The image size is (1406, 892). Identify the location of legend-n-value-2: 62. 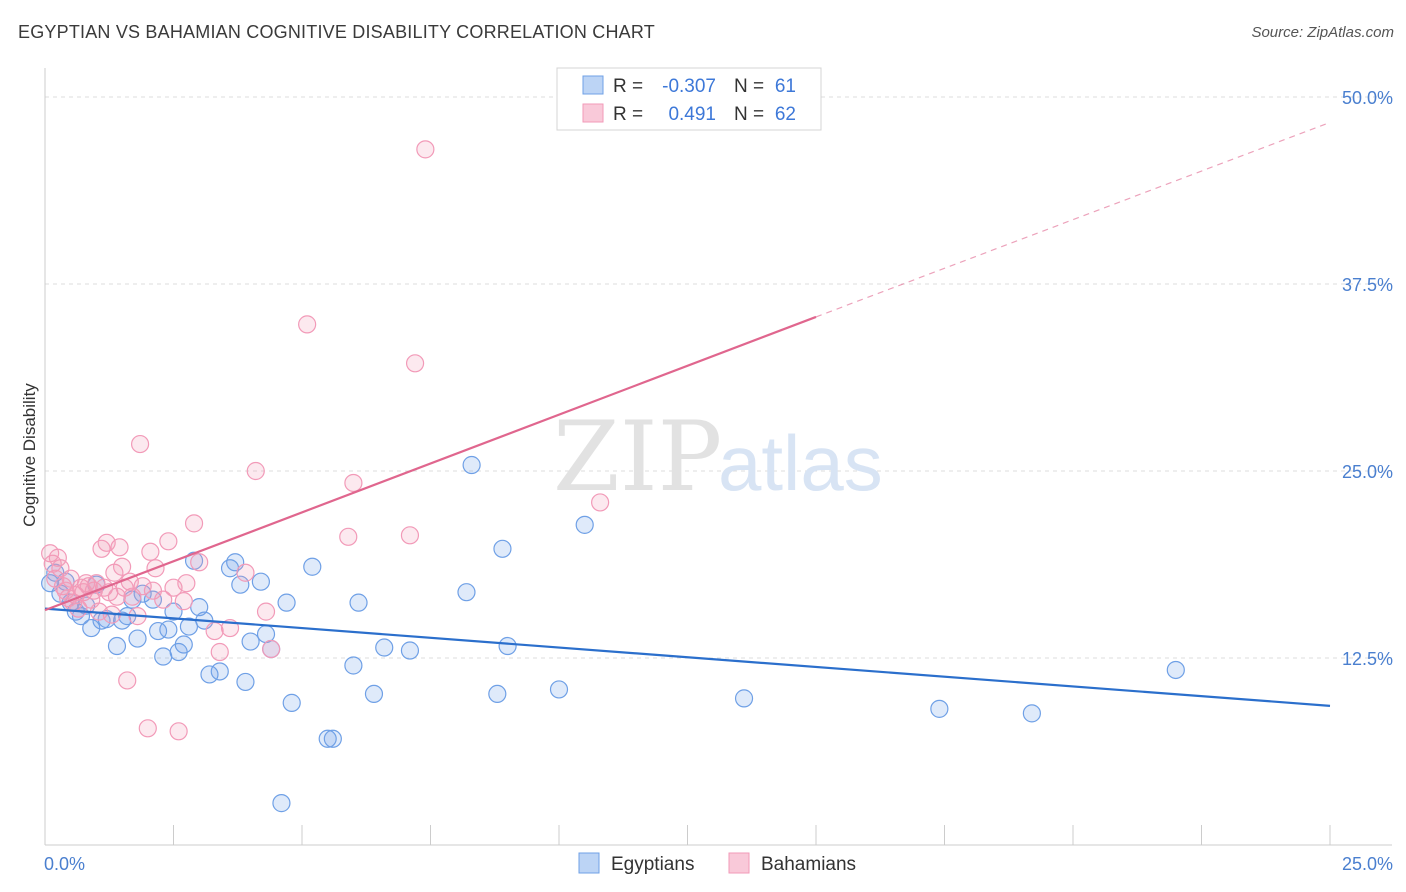
(785, 114).